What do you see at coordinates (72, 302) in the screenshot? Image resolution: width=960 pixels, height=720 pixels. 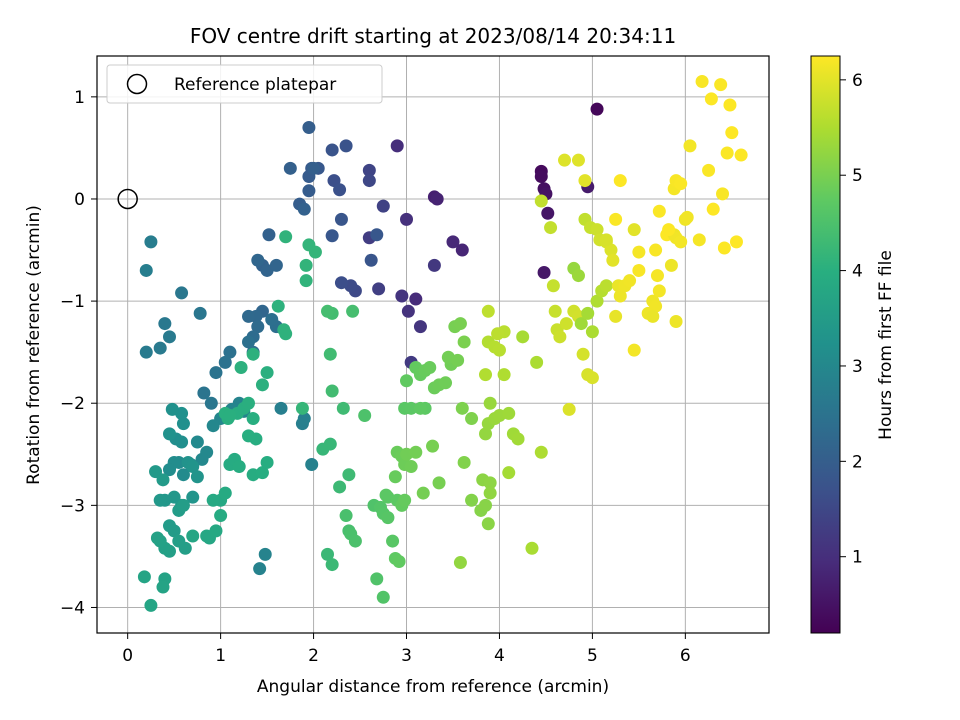 I see `y-tick-label: −1` at bounding box center [72, 302].